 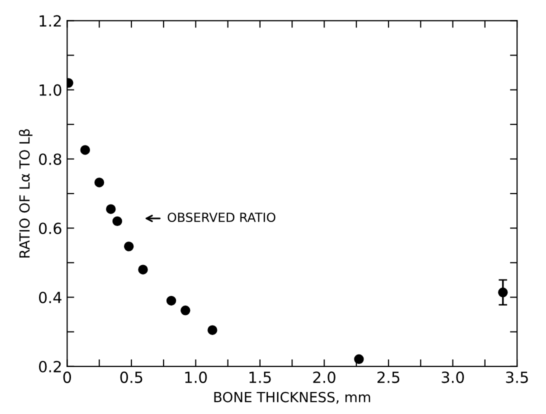 I want to click on y-tick-label: 1.2, so click(x=50, y=21).